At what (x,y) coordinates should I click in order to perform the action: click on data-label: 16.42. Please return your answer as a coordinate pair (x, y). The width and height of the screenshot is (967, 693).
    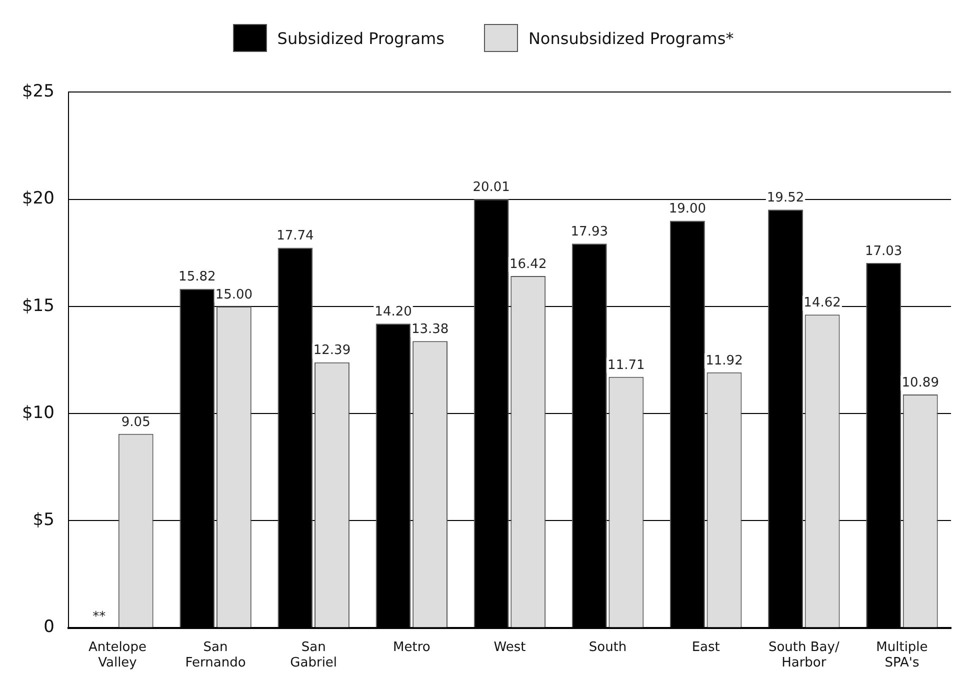
    Looking at the image, I should click on (528, 264).